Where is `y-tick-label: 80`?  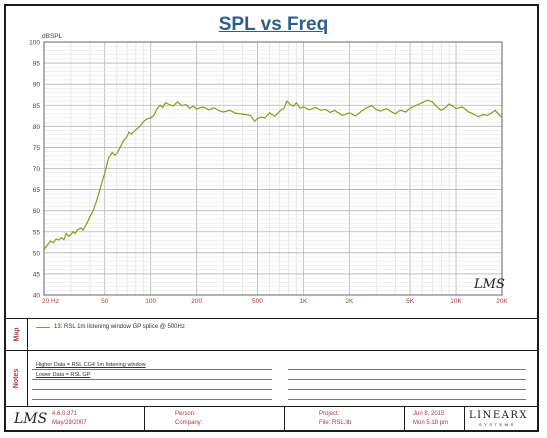 y-tick-label: 80 is located at coordinates (37, 127).